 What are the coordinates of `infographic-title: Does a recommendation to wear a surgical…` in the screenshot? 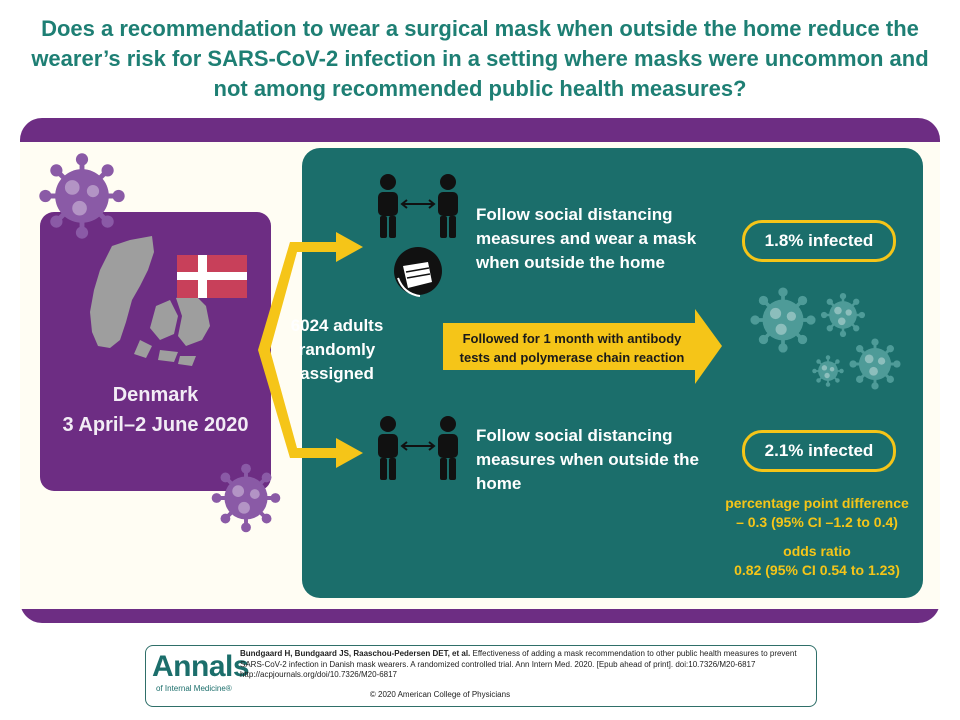 It's located at (480, 58).